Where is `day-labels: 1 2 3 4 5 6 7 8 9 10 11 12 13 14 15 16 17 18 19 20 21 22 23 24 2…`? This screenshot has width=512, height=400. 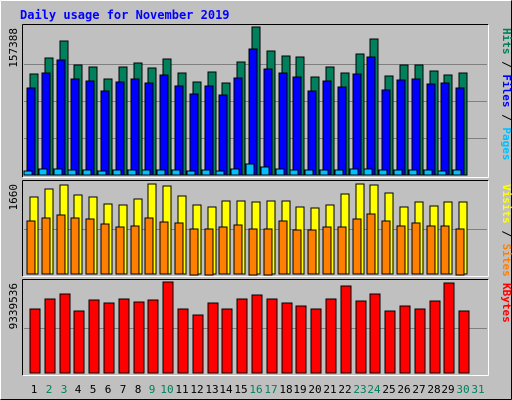
day-labels: 1 2 3 4 5 6 7 8 9 10 11 12 13 14 15 16 17 18 19 20 21 22 23 24 2… is located at coordinates (258, 389).